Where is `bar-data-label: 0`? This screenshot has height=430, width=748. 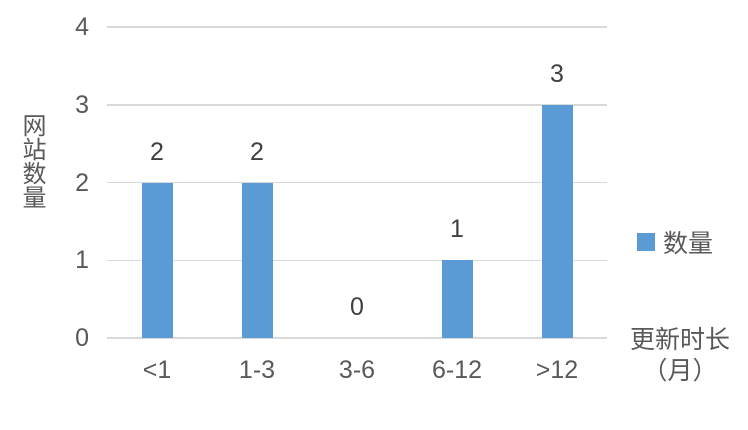 bar-data-label: 0 is located at coordinates (357, 307).